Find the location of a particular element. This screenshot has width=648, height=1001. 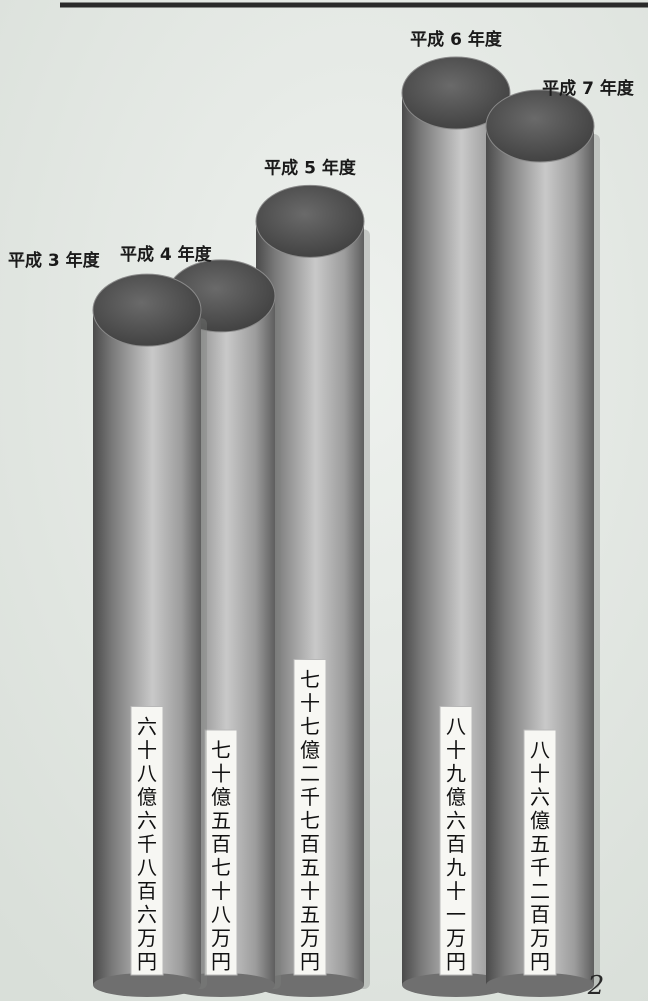

value-label: 八十九億六百九十一万円 is located at coordinates (456, 844).